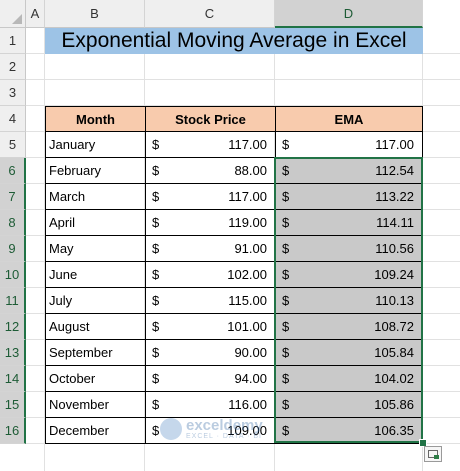  I want to click on cell-ema: $110.13, so click(349, 300).